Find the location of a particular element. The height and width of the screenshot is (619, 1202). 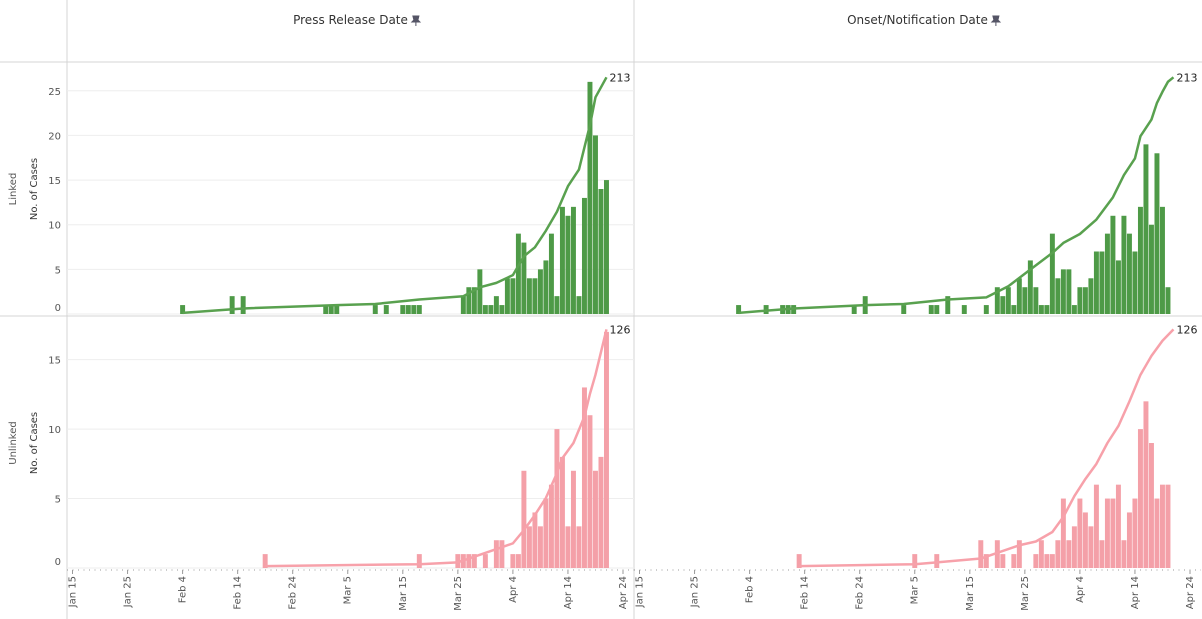

x-tick-label: Mar 25 is located at coordinates (458, 593).